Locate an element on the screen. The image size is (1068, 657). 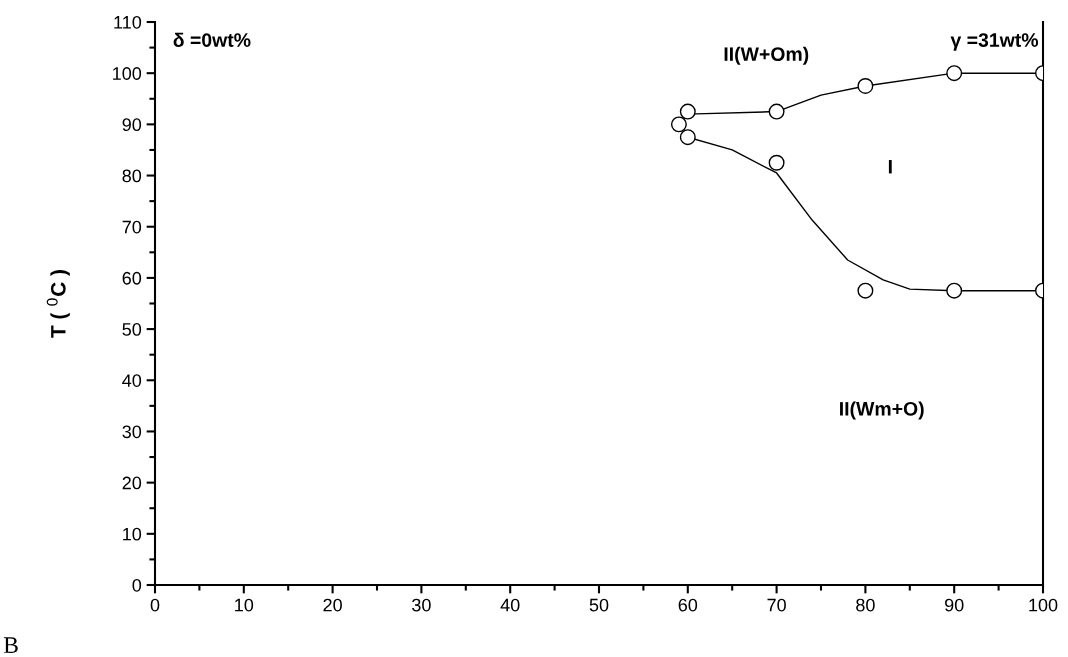
annotation: γ =31wt% is located at coordinates (994, 42).